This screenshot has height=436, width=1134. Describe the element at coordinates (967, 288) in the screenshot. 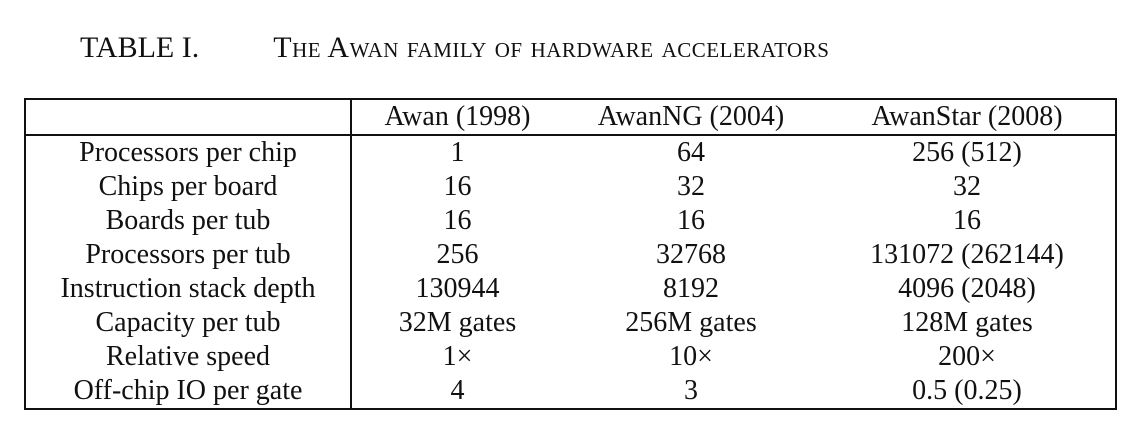

I see `table-cell: 4096 (2048)` at that location.